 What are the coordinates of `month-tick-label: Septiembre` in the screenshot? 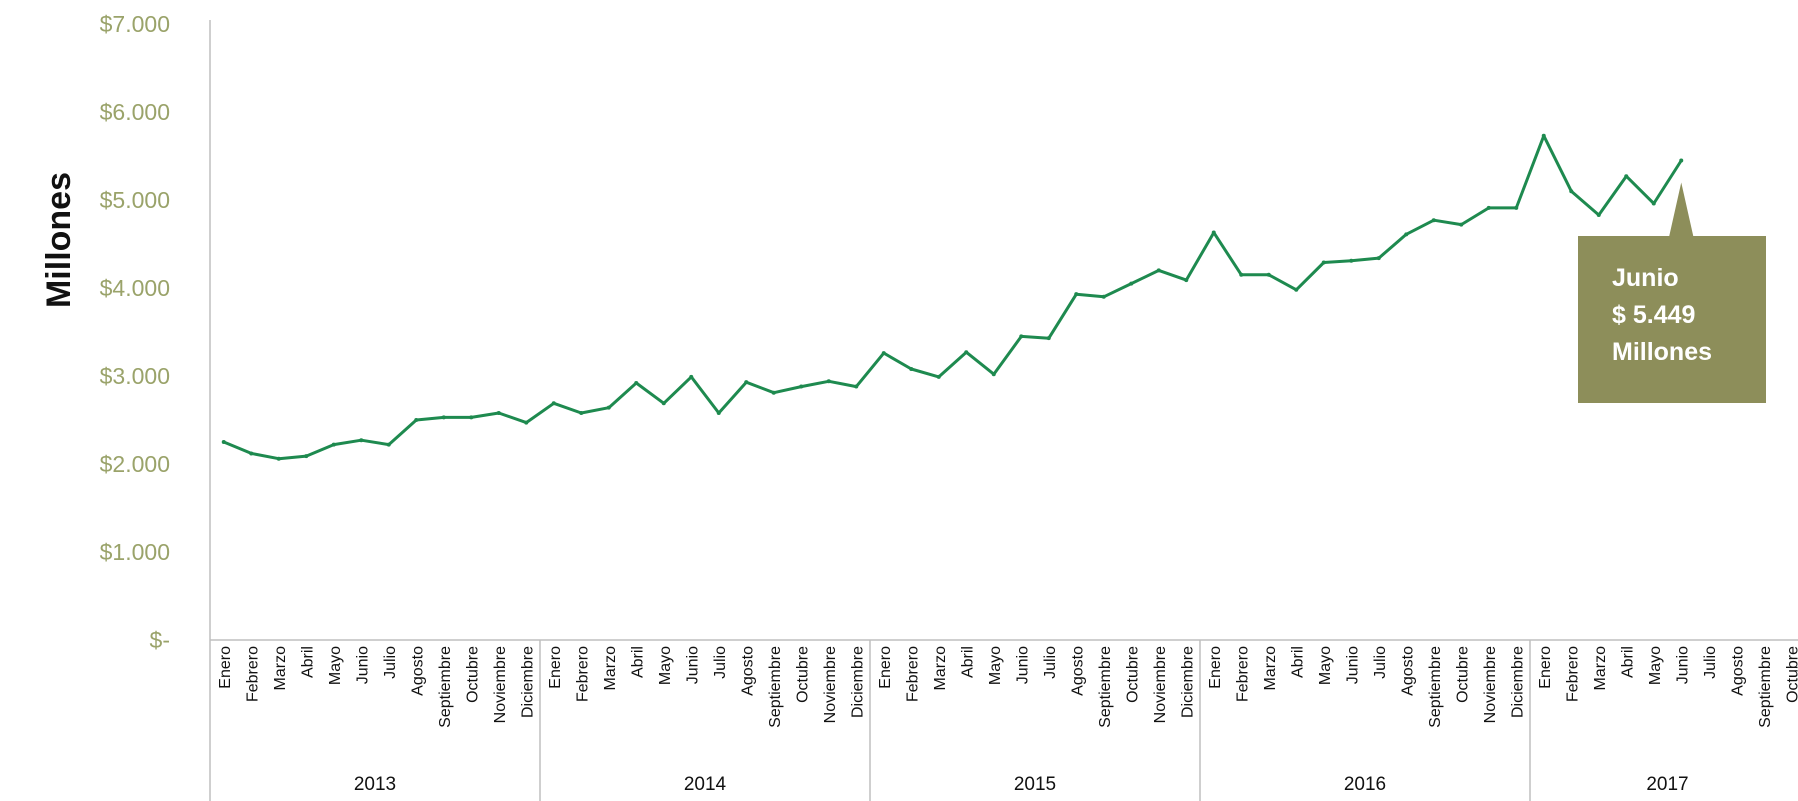 It's located at (1765, 687).